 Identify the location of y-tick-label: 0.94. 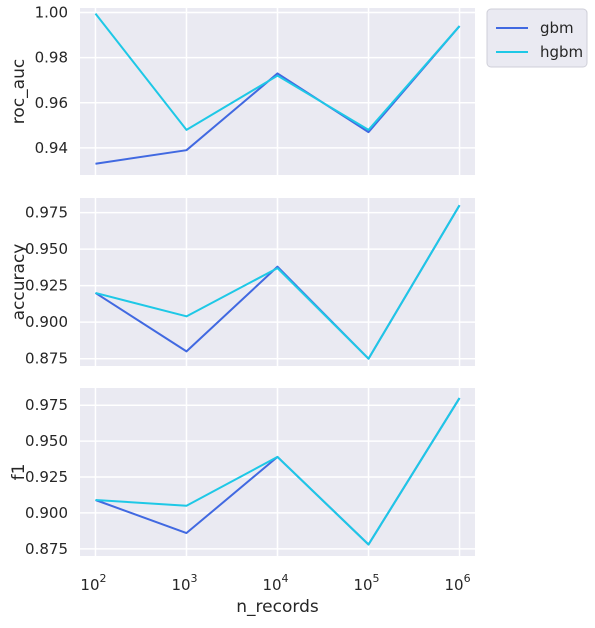
(51, 148).